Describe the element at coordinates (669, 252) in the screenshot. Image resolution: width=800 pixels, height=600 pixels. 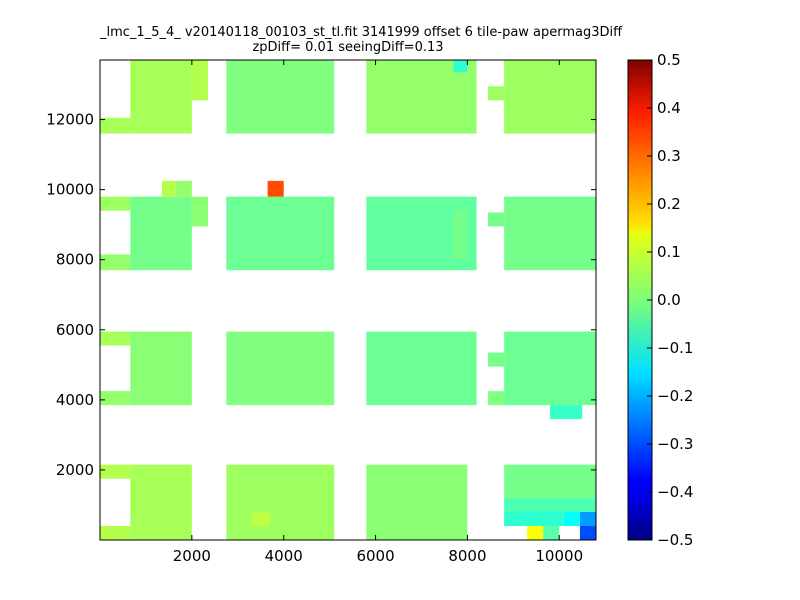
I see `colorbar-tick-label: 0.1` at that location.